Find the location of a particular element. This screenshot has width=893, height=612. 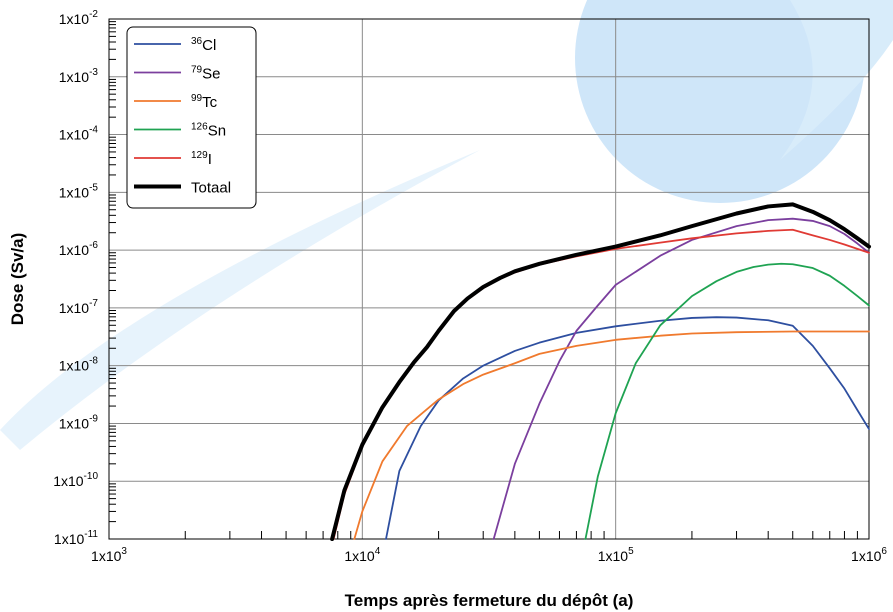

legend-label-129i: 129I is located at coordinates (201, 159).